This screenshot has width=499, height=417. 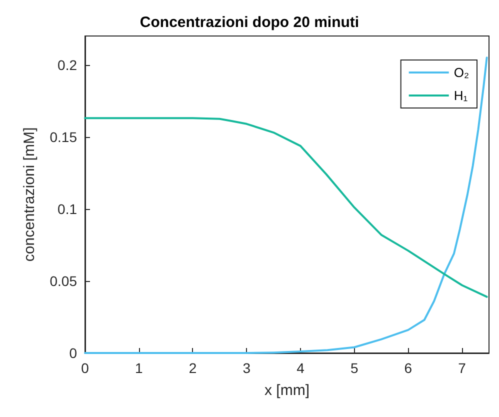 I want to click on y-tick-label: 0.1, so click(x=68, y=208).